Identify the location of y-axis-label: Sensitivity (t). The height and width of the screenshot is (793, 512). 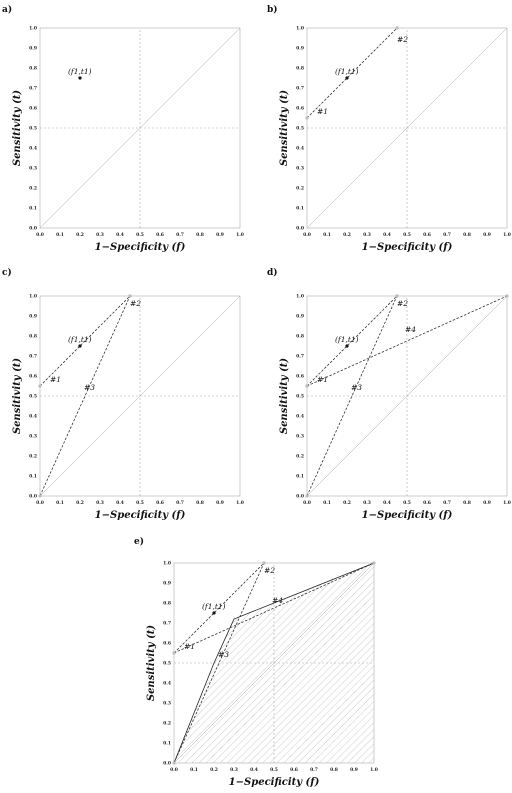
(284, 128).